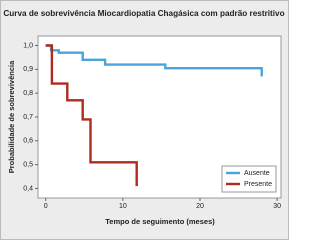  I want to click on y-tick-label: 0,8, so click(28, 93).